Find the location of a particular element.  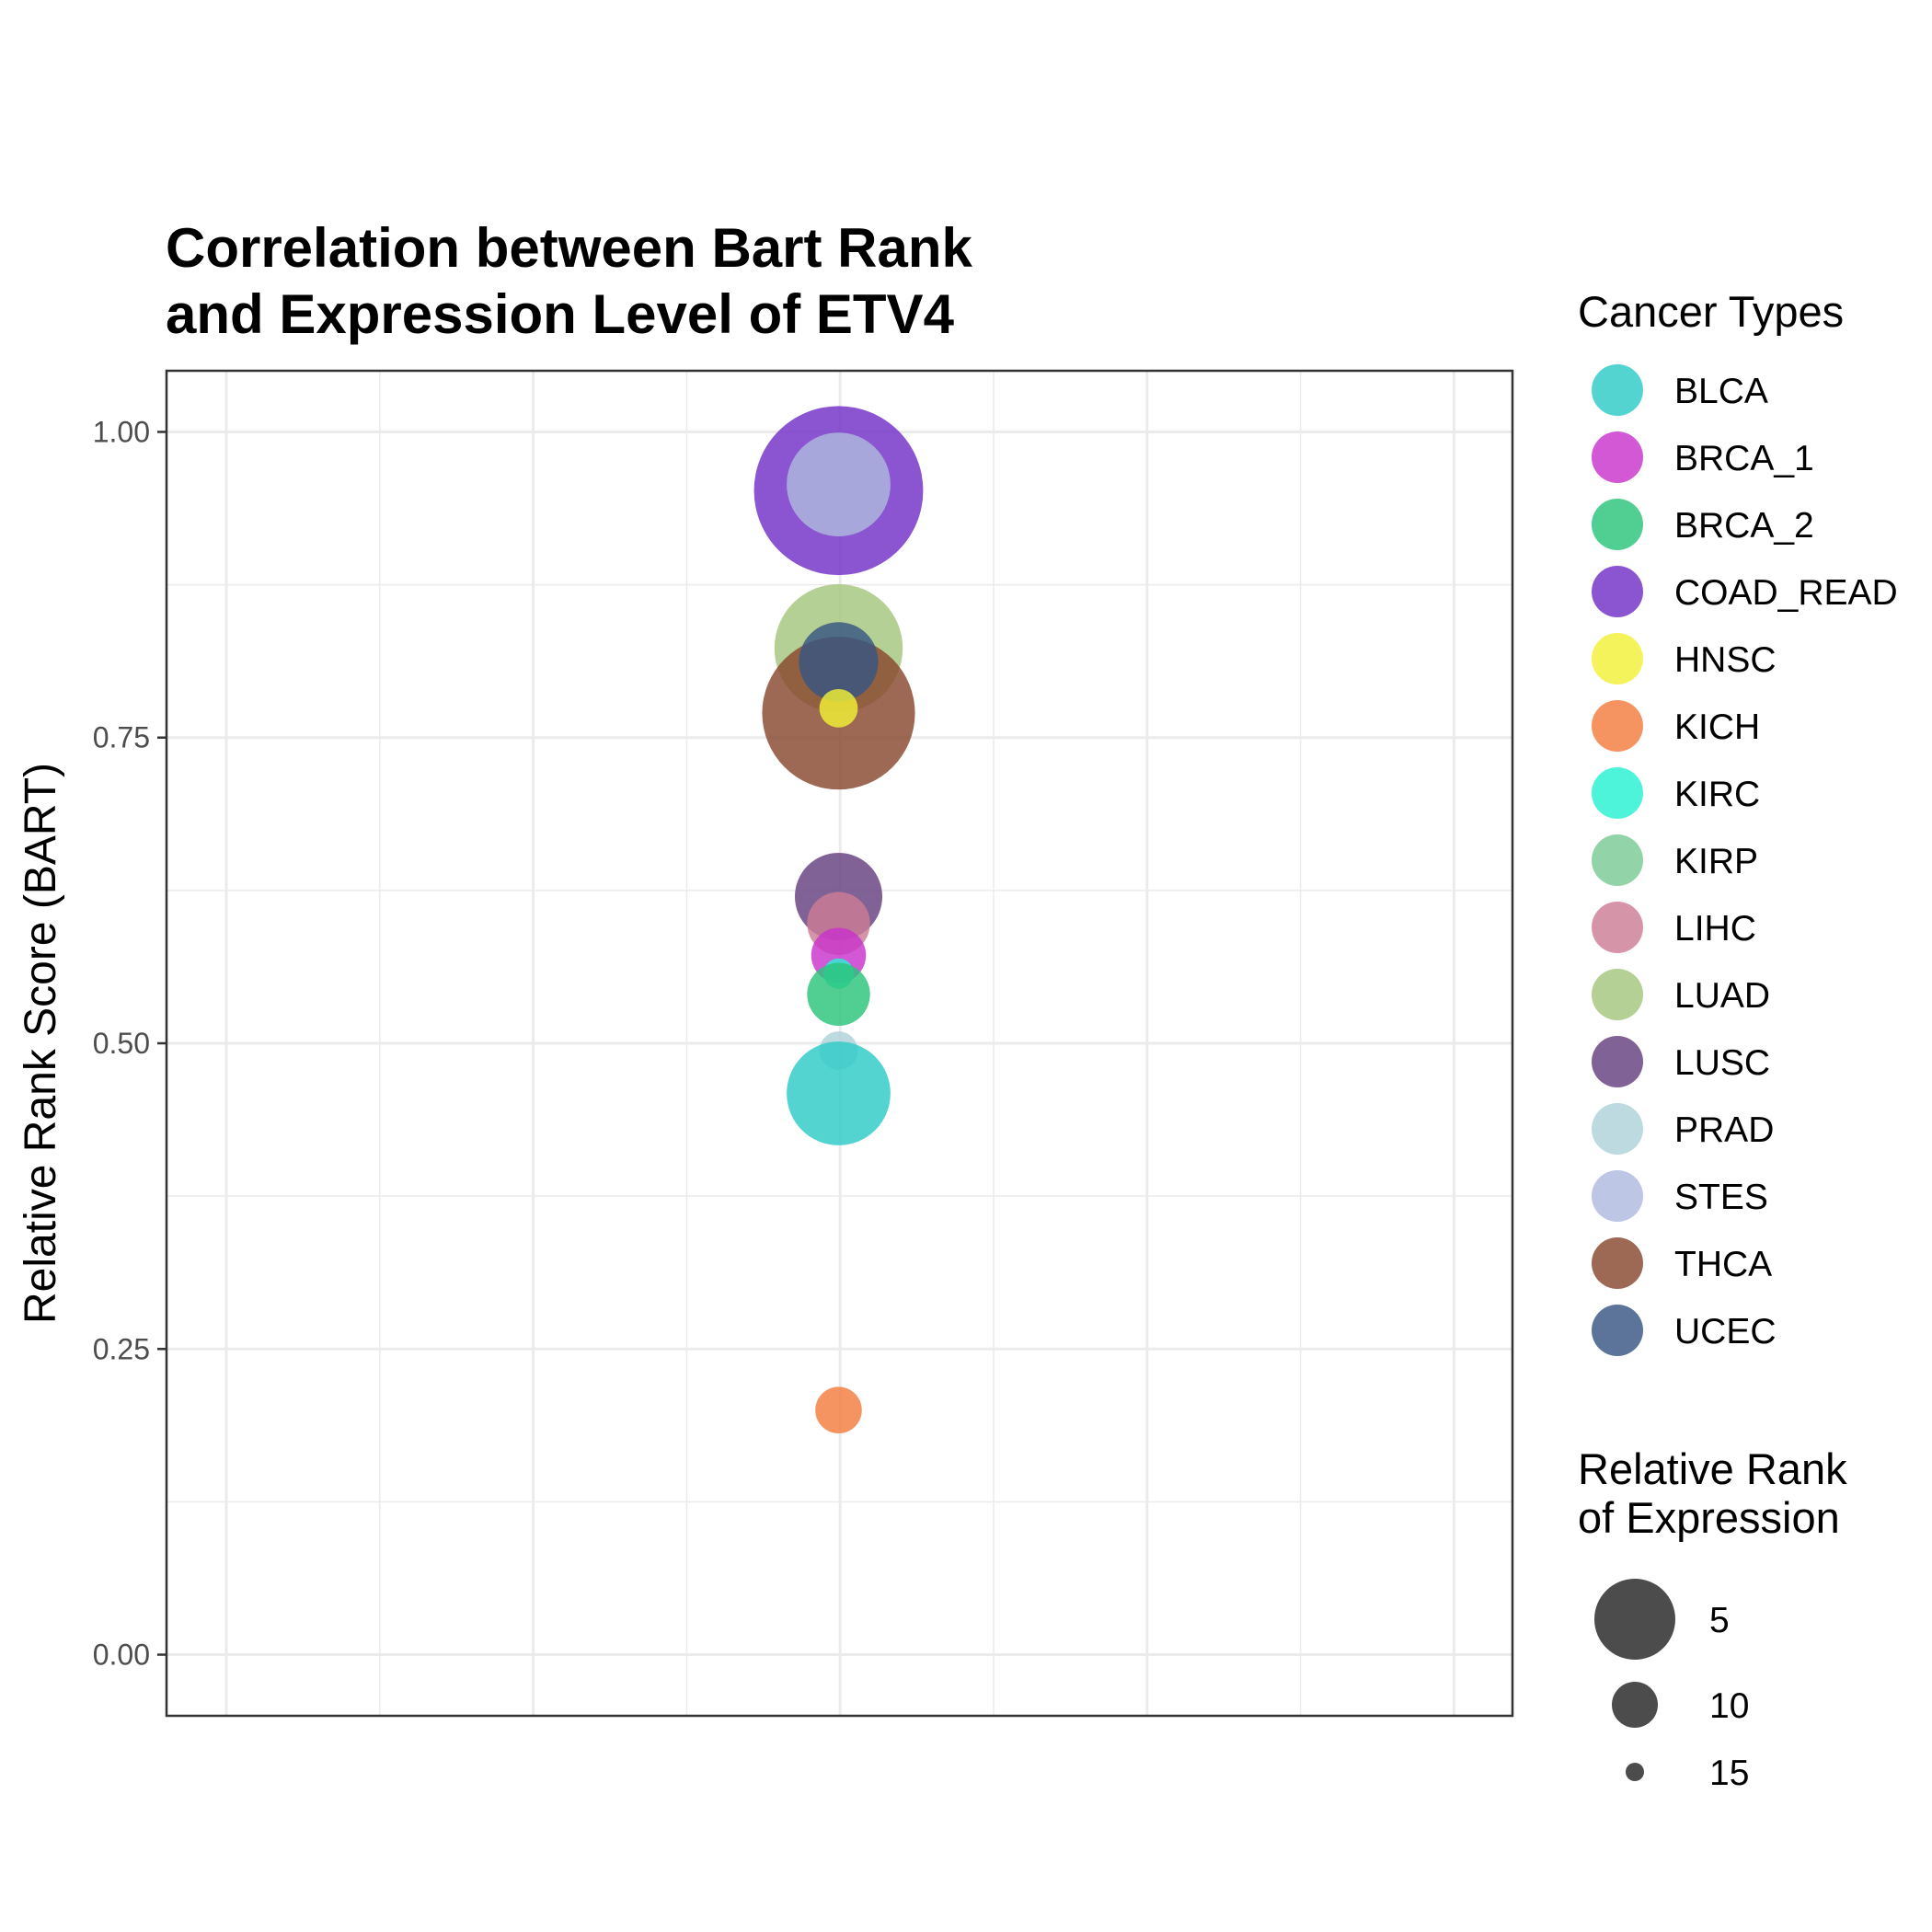

legend-key-blca is located at coordinates (1617, 390).